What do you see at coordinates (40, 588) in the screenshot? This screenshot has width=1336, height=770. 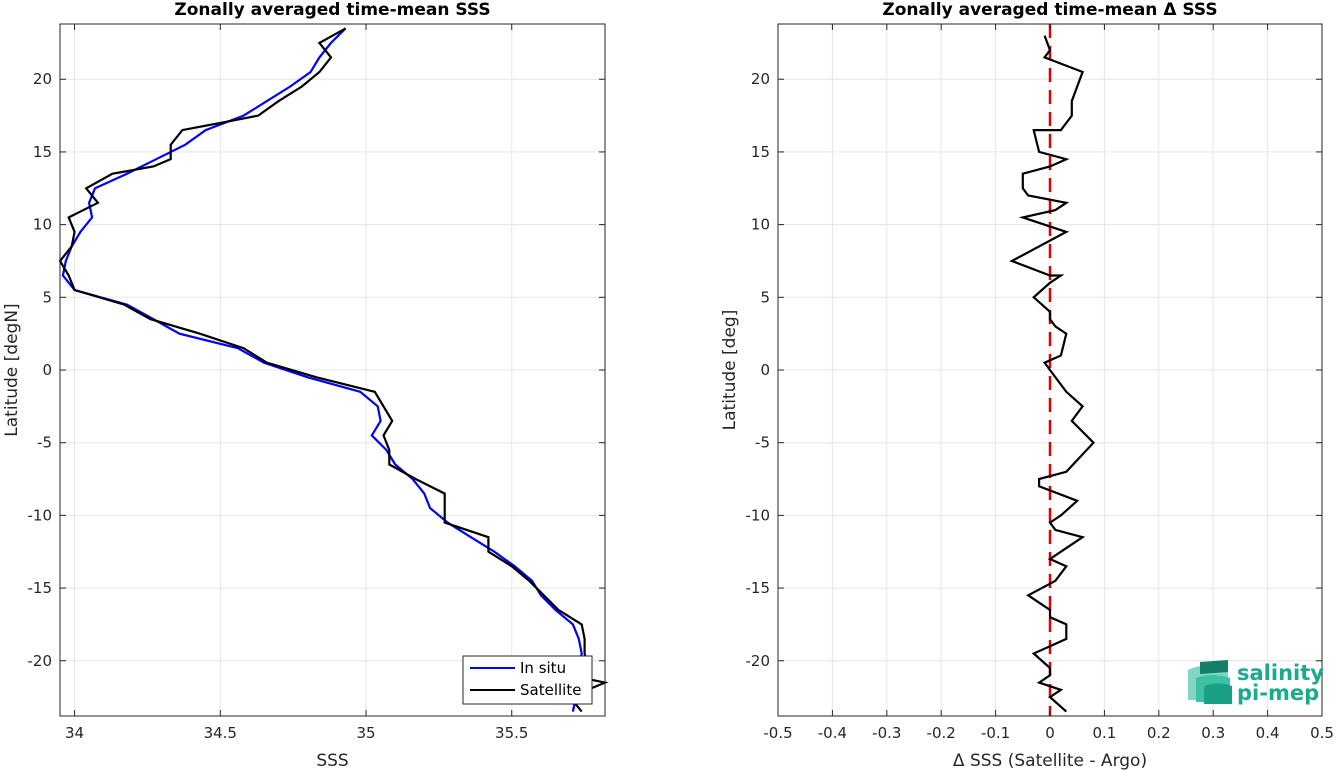 I see `left-ytick-label-1: -15` at bounding box center [40, 588].